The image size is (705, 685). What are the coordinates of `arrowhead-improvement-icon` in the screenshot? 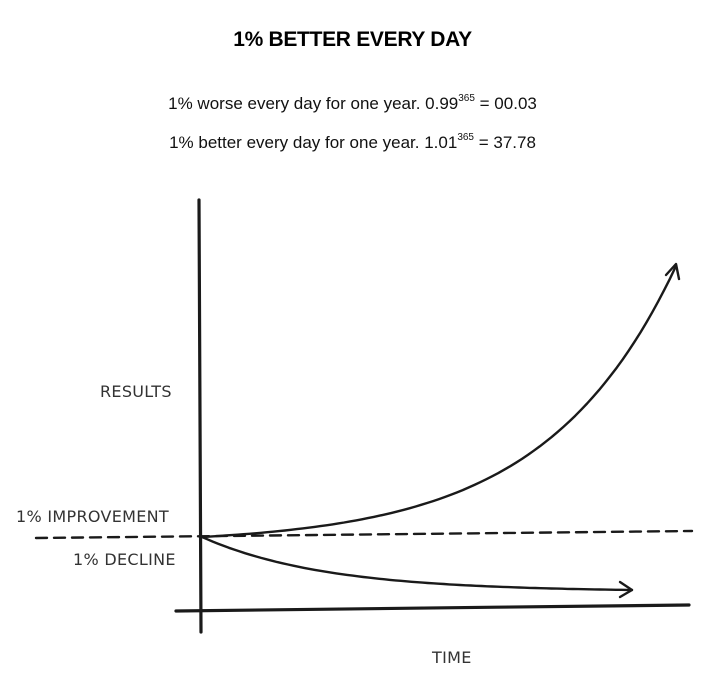 It's located at (672, 271).